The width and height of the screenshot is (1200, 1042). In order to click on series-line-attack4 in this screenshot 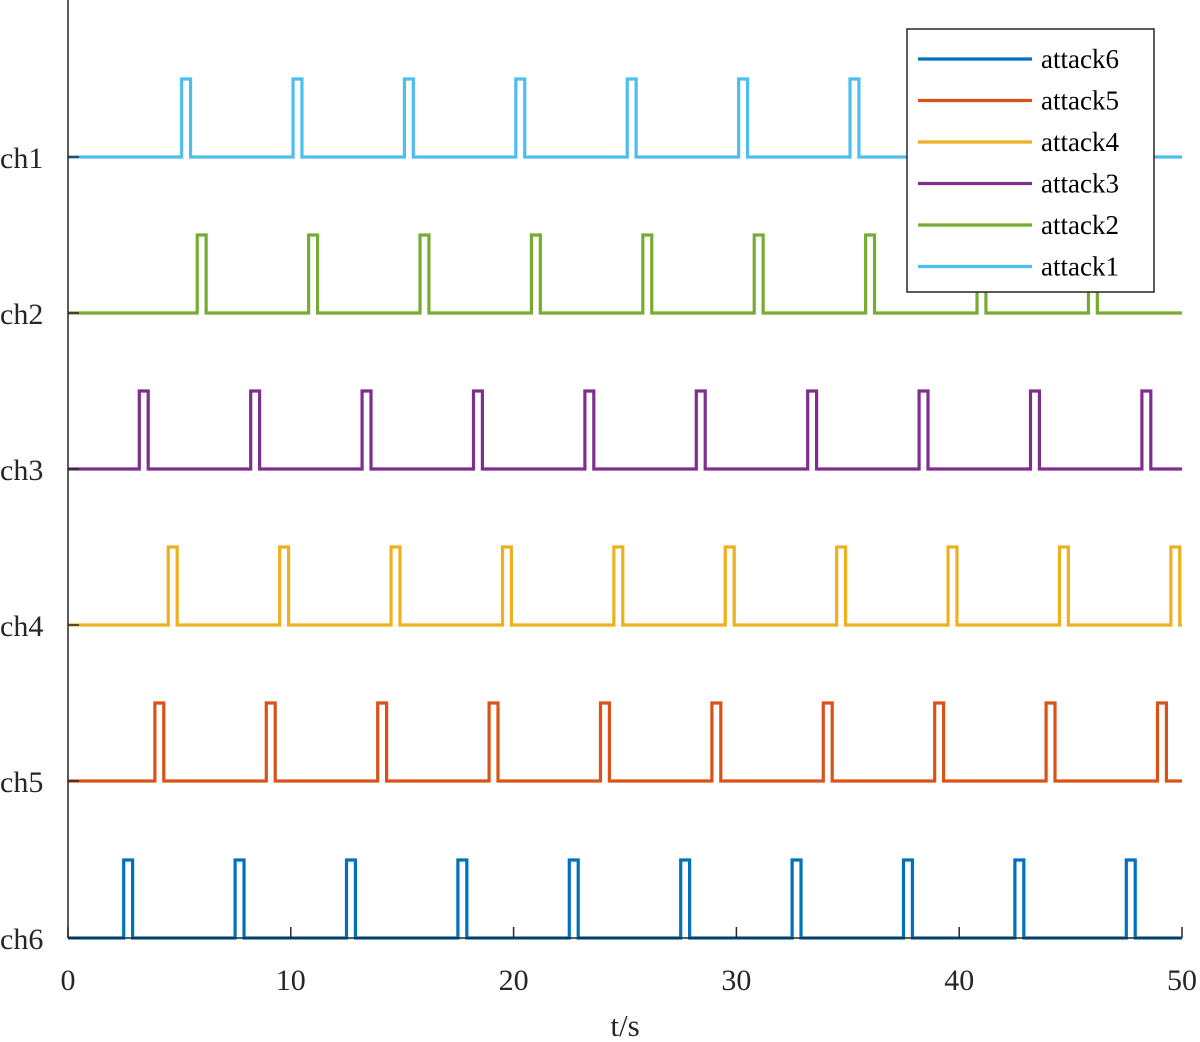, I will do `click(625, 586)`.